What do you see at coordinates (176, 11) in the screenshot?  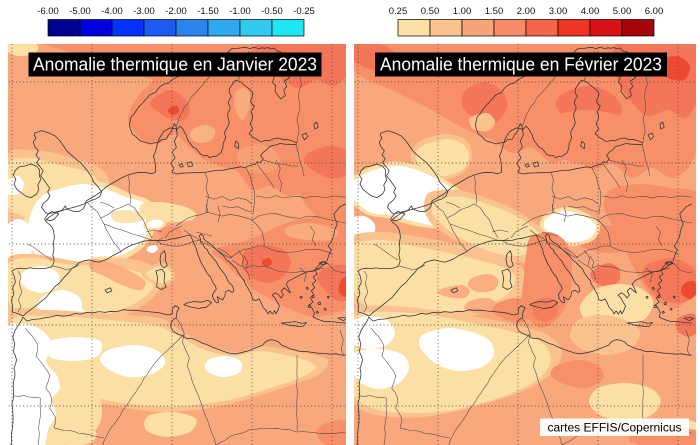 I see `svg-text: -2.00` at bounding box center [176, 11].